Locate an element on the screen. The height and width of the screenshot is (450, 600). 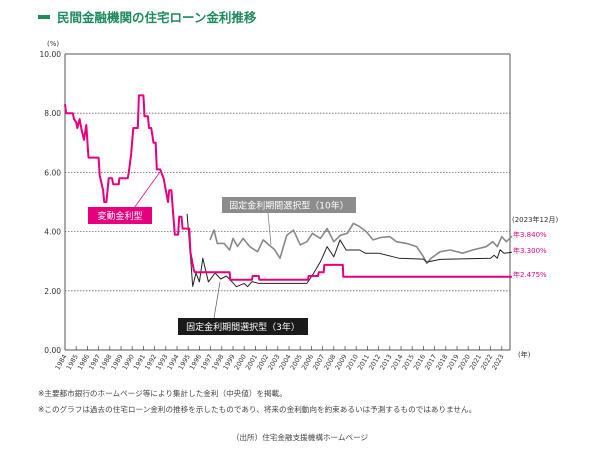
chart-title: 民間金融機関の住宅ローン金利推移 is located at coordinates (147, 16).